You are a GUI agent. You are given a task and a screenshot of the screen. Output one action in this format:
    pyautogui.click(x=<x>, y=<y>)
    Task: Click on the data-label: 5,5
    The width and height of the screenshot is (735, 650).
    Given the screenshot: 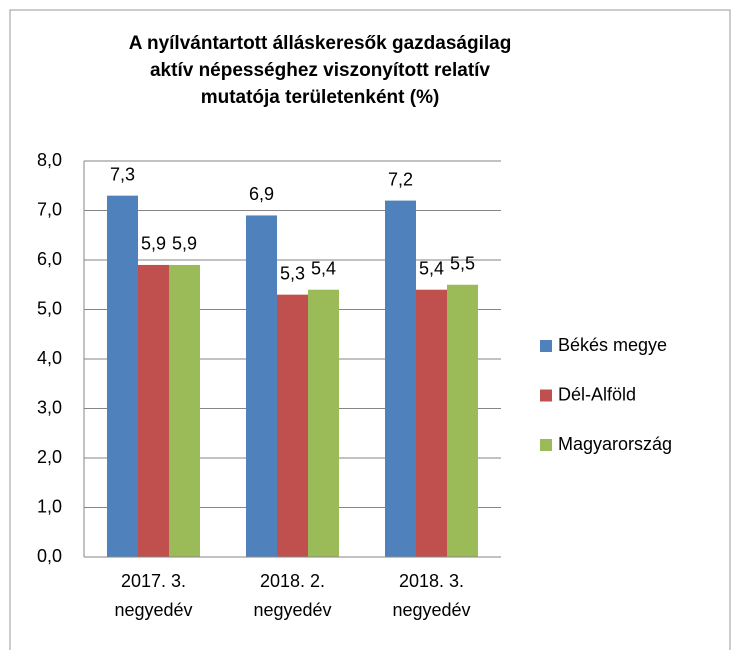 What is the action you would take?
    pyautogui.click(x=462, y=264)
    